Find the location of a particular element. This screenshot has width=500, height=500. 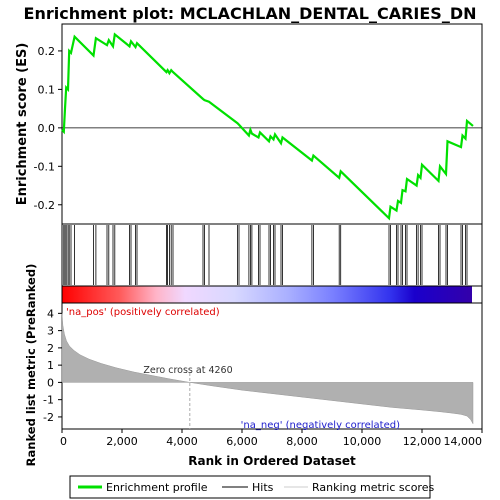

hits-frame is located at coordinates (272, 255).